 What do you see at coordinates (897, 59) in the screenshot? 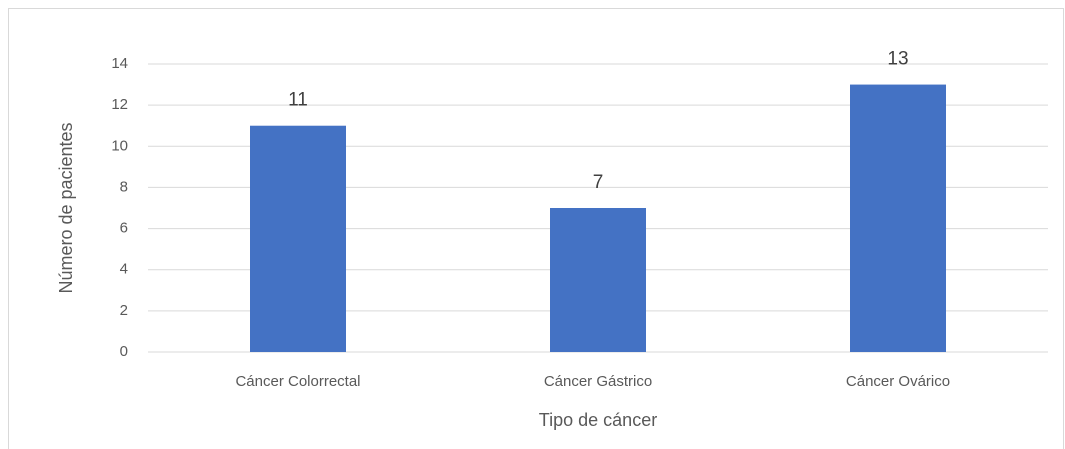
I see `data-label: 13` at bounding box center [897, 59].